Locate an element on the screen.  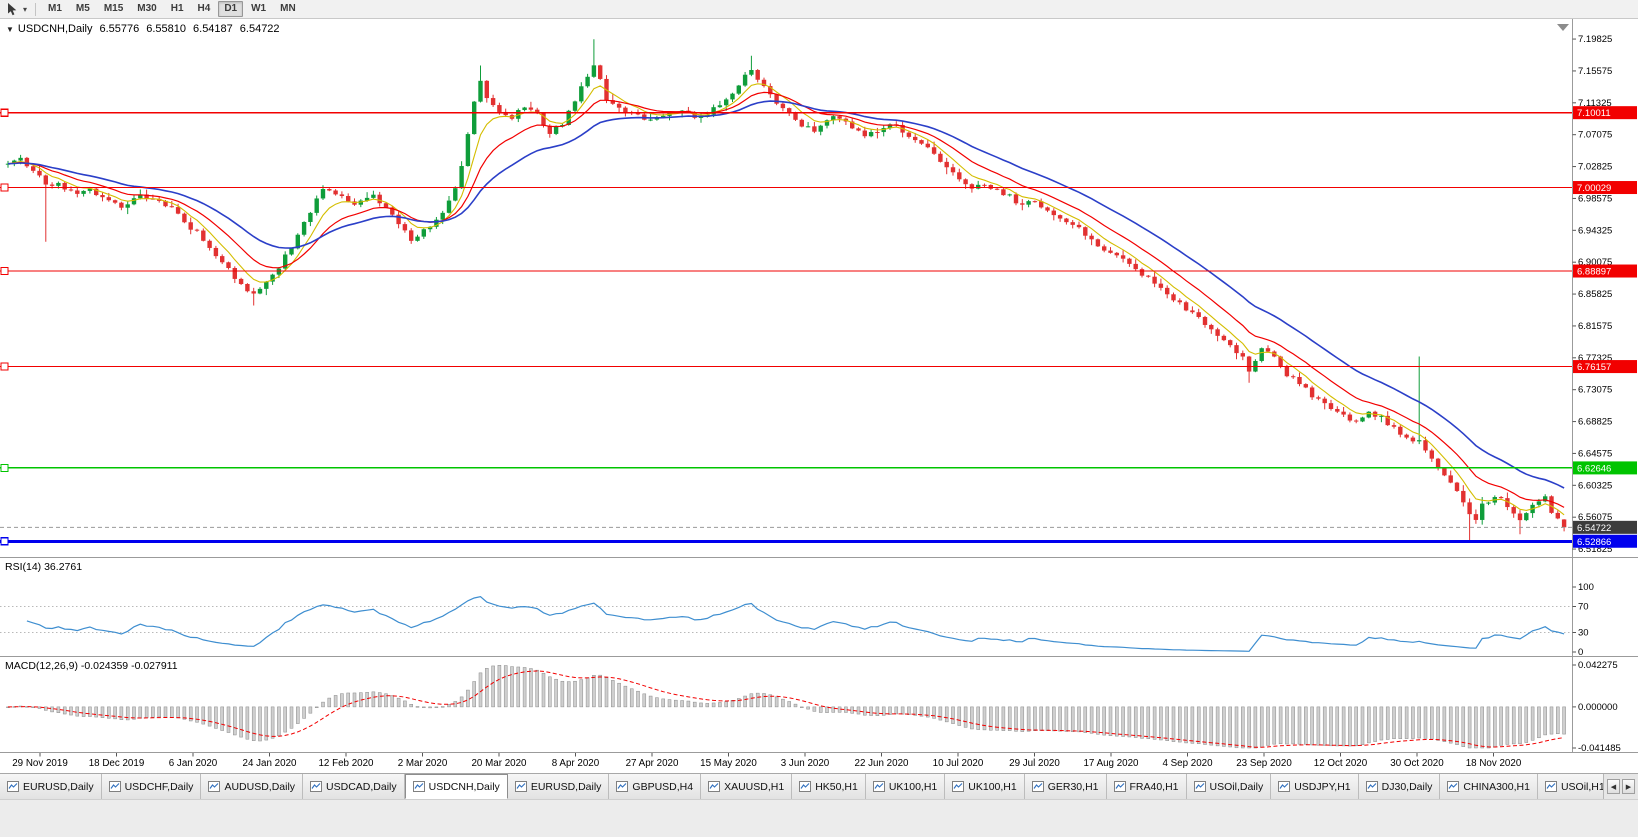
timeframe-button-h1: H1 is located at coordinates (177, 8).